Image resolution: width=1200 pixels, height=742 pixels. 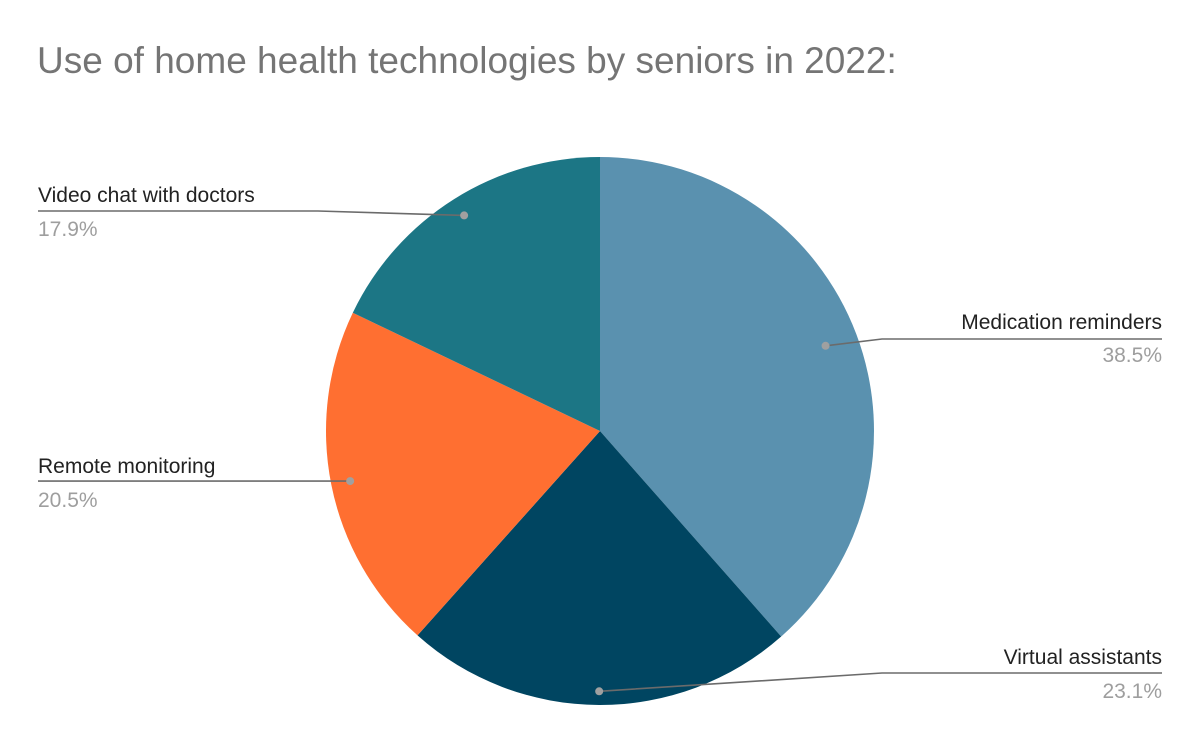 What do you see at coordinates (463, 474) in the screenshot?
I see `pie-slice-remote-monitoring` at bounding box center [463, 474].